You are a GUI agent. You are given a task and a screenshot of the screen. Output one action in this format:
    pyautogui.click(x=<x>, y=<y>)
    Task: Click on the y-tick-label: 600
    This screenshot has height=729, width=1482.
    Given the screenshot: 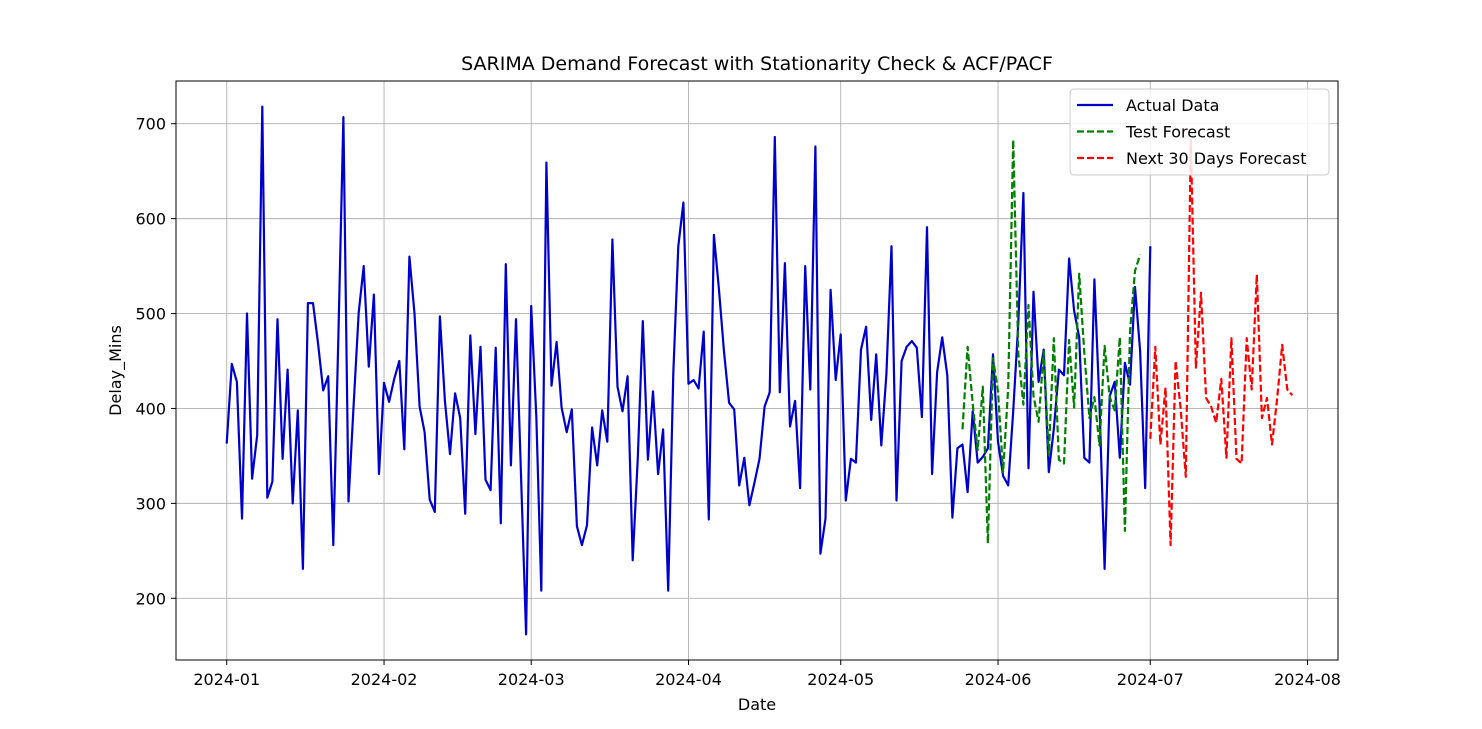 What is the action you would take?
    pyautogui.click(x=150, y=219)
    